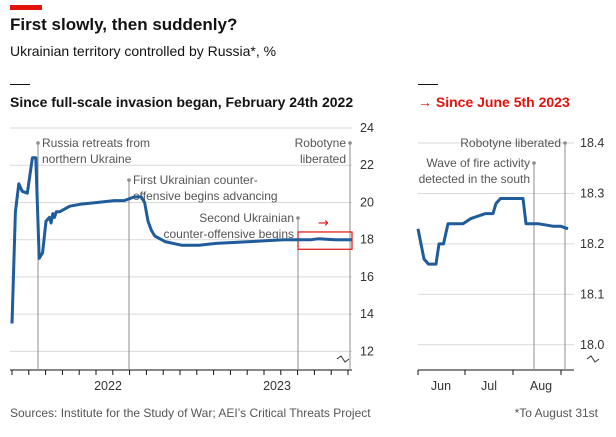  Describe the element at coordinates (180, 372) in the screenshot. I see `left-x-ticks` at that location.